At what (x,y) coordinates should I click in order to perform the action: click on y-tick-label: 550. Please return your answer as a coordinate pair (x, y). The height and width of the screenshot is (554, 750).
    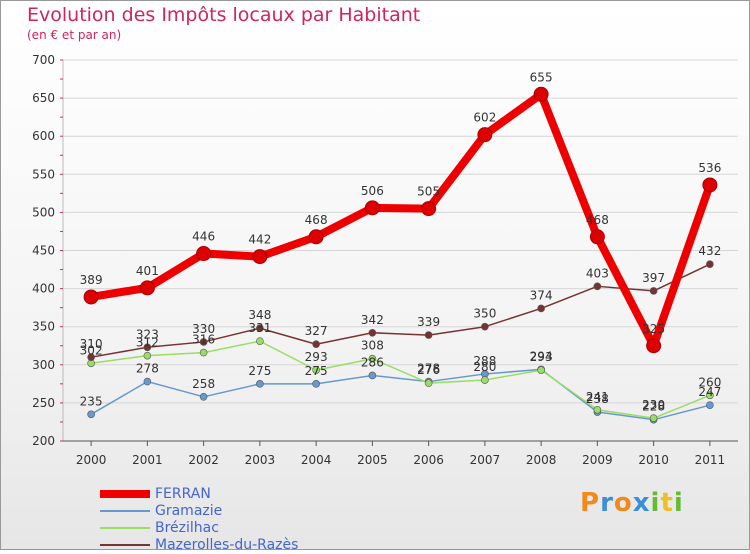
    Looking at the image, I should click on (43, 174).